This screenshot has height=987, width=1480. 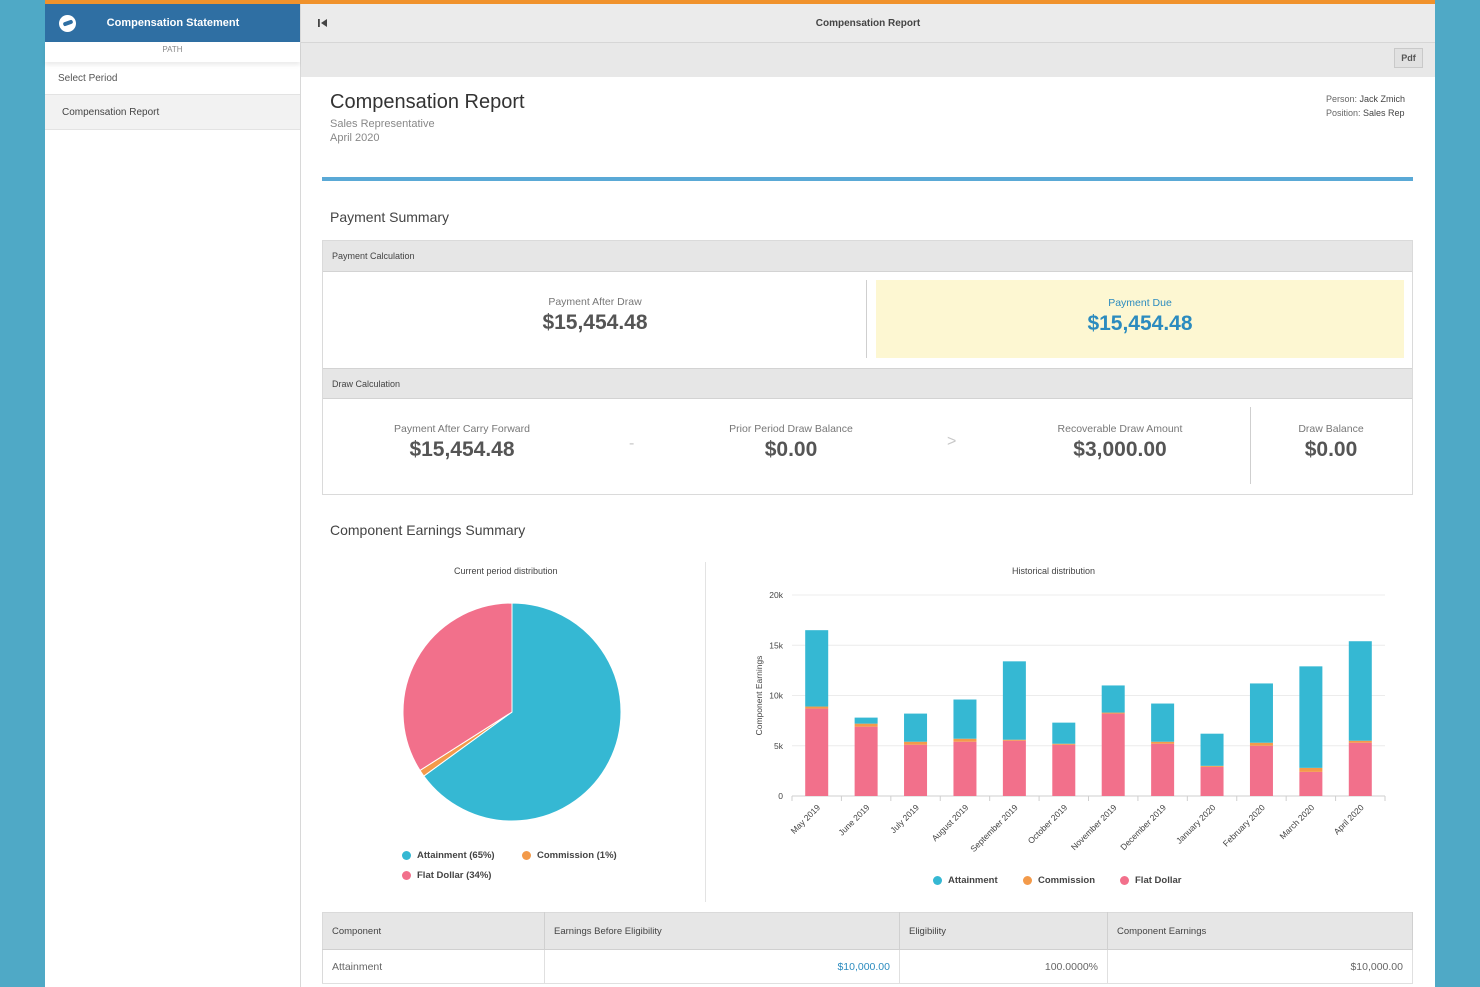 I want to click on cell-component: Attainment, so click(x=433, y=966).